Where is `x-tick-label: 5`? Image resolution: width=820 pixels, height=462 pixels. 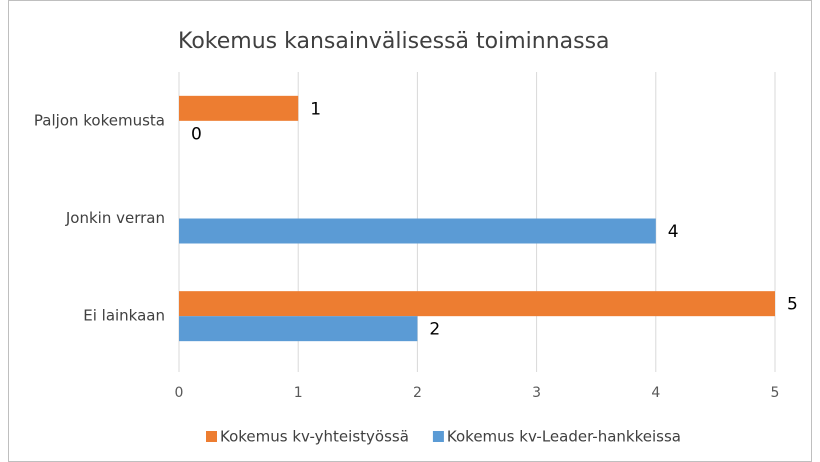
x-tick-label: 5 is located at coordinates (775, 393).